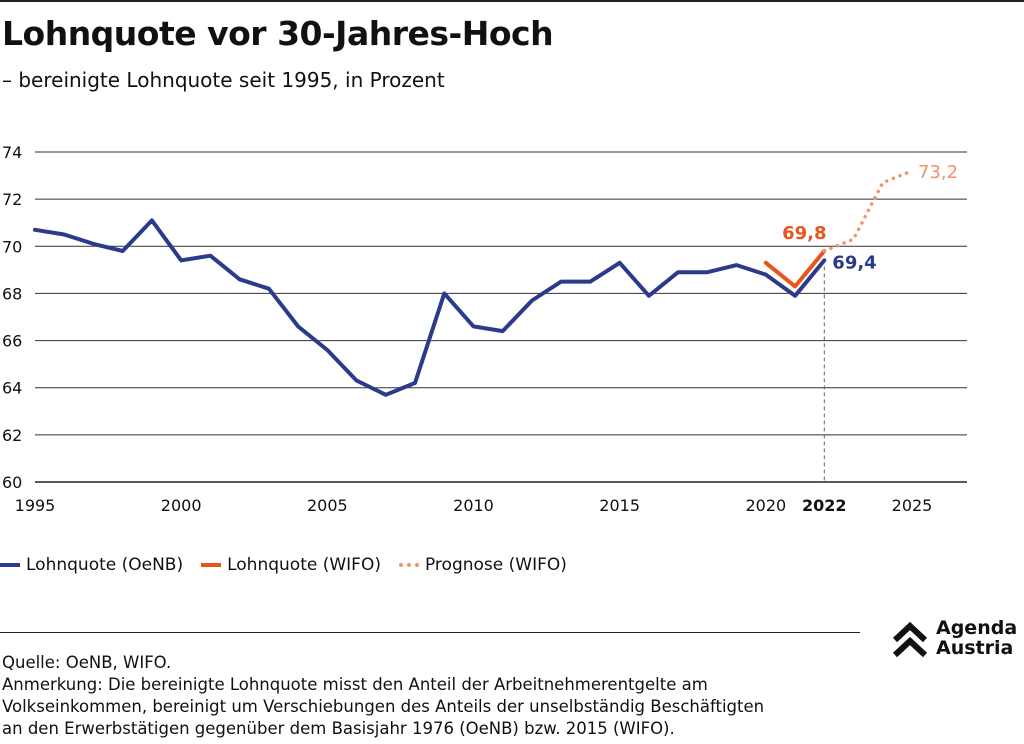 This screenshot has height=744, width=1024. I want to click on x-tick-label: 2005, so click(327, 505).